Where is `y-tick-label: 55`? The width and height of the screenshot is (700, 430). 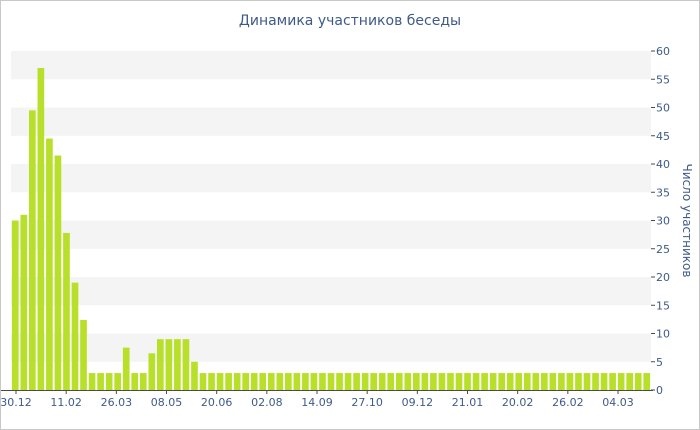 y-tick-label: 55 is located at coordinates (663, 79).